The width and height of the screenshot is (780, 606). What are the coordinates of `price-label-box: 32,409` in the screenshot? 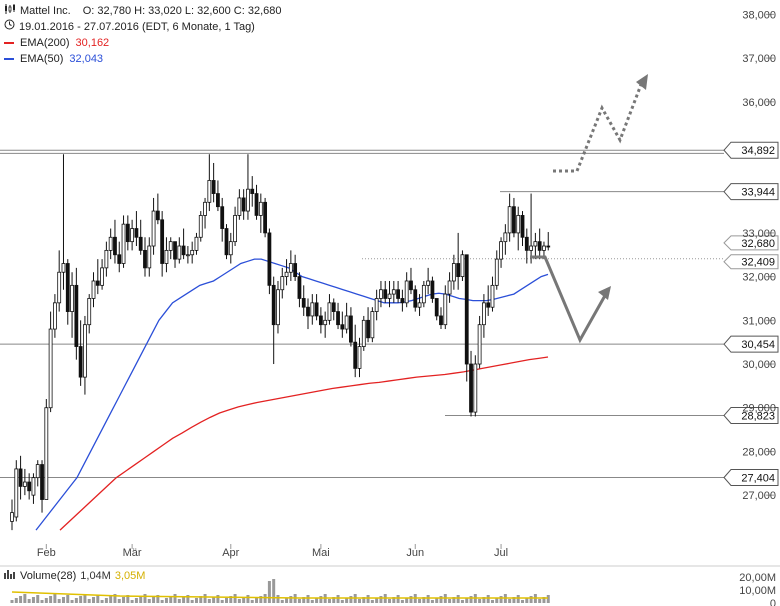 It's located at (751, 262).